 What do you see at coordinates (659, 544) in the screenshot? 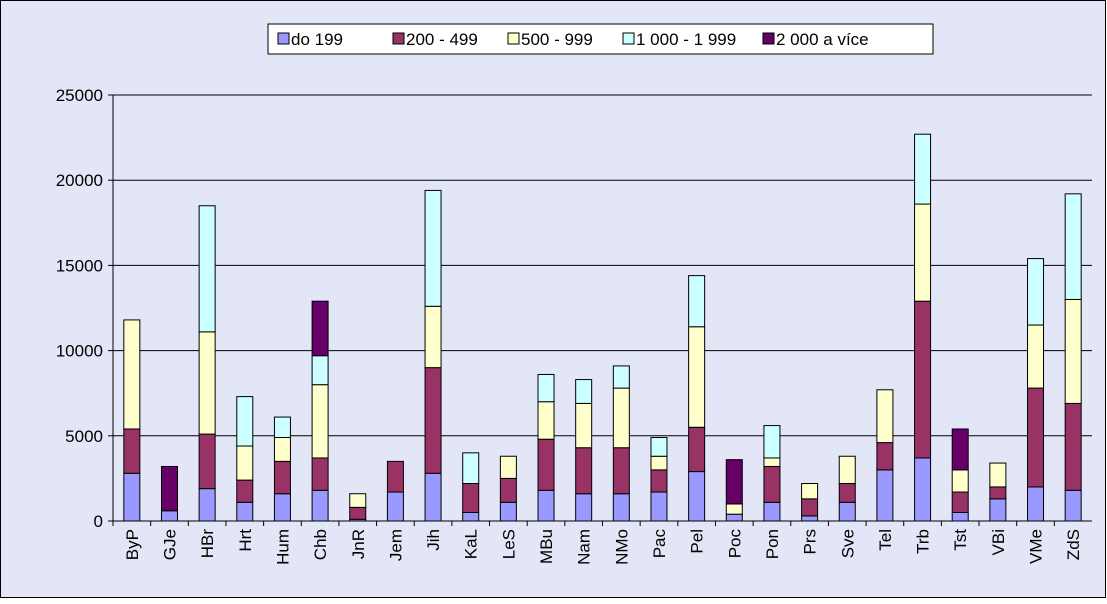
I see `x-tick-label: Pac` at bounding box center [659, 544].